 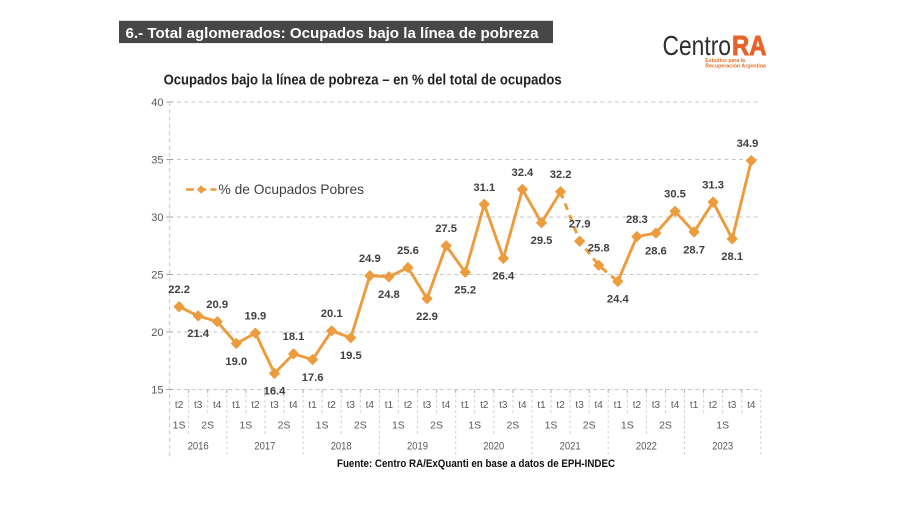 I want to click on svg-text: Recuperación Argentina, so click(x=736, y=67).